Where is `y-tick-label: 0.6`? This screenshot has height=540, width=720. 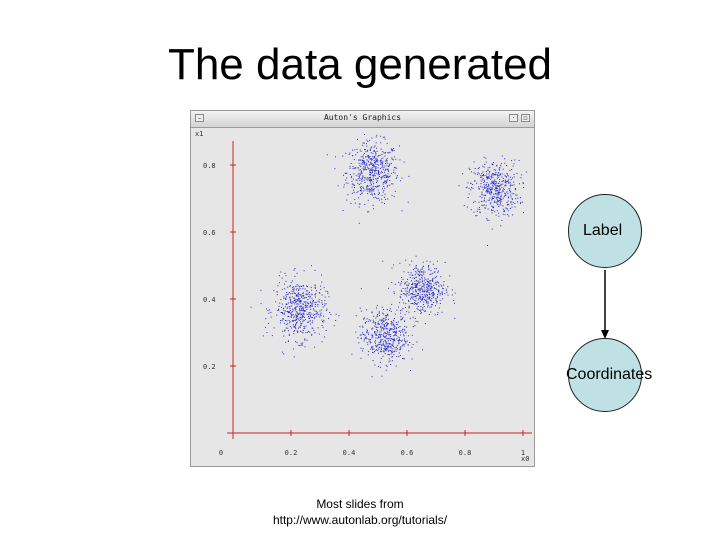 y-tick-label: 0.6 is located at coordinates (209, 233).